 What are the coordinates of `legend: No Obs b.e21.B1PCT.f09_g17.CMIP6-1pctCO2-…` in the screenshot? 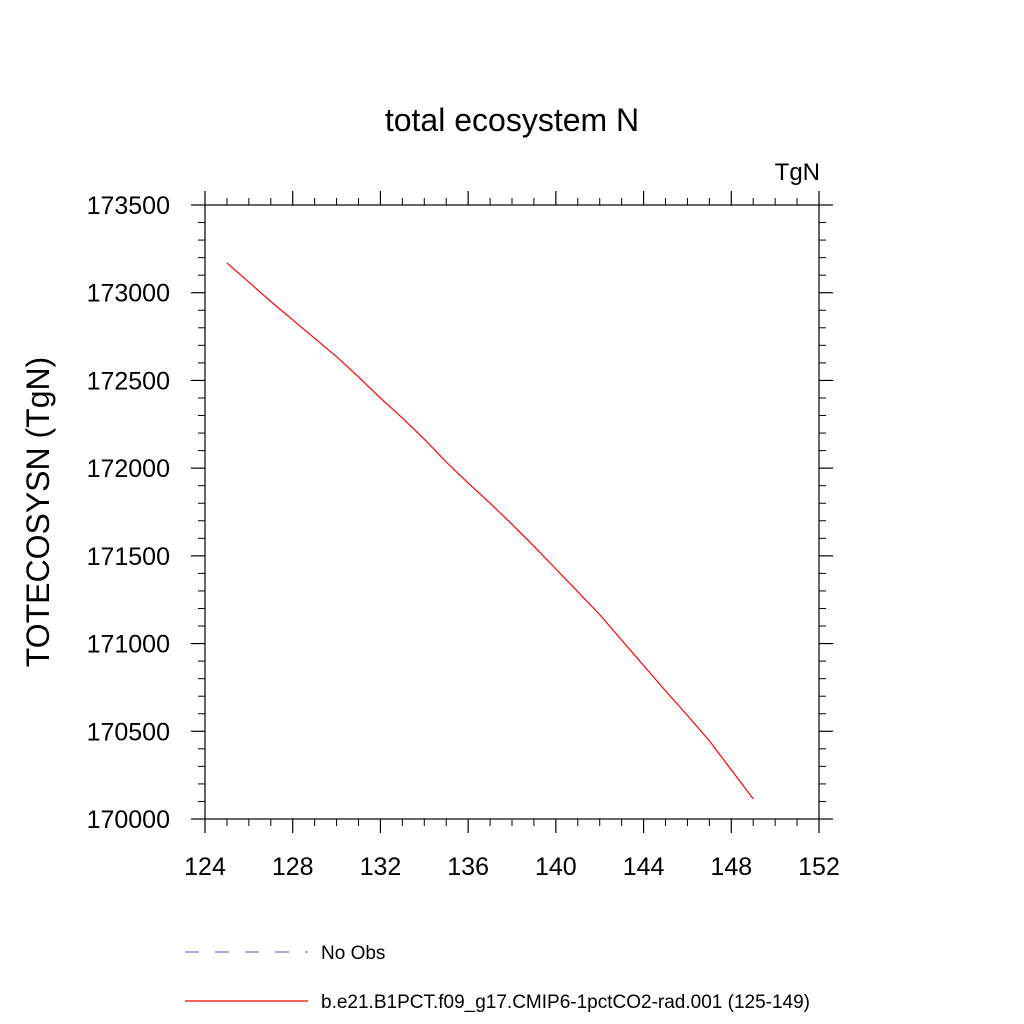 It's located at (497, 978).